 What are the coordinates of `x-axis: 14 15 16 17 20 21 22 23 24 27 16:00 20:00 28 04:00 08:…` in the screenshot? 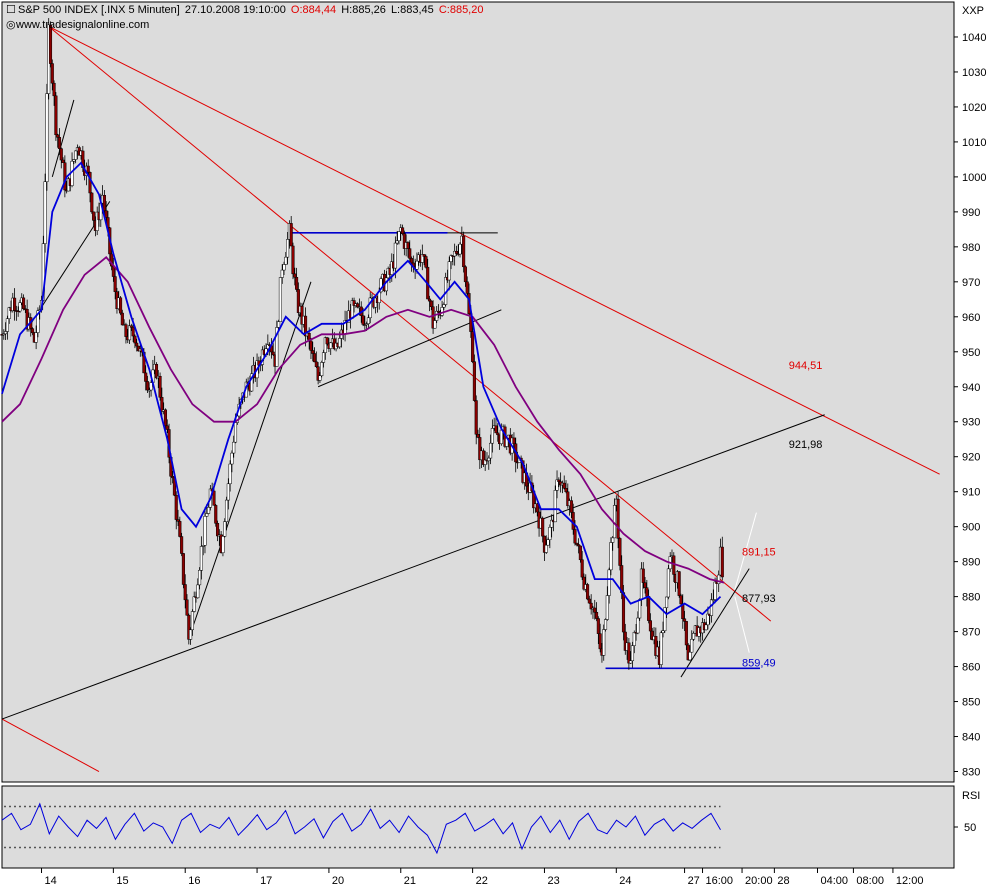 It's located at (482, 877).